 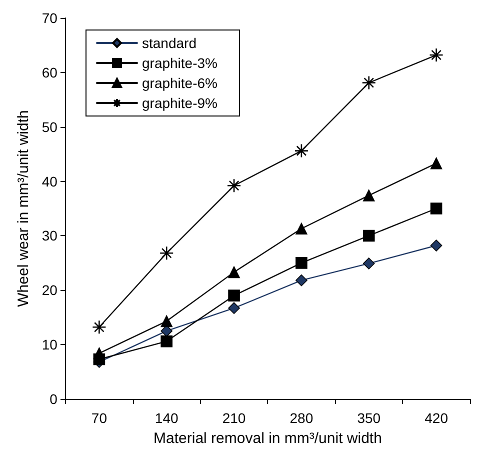 What do you see at coordinates (234, 418) in the screenshot?
I see `x-tick-label: 210` at bounding box center [234, 418].